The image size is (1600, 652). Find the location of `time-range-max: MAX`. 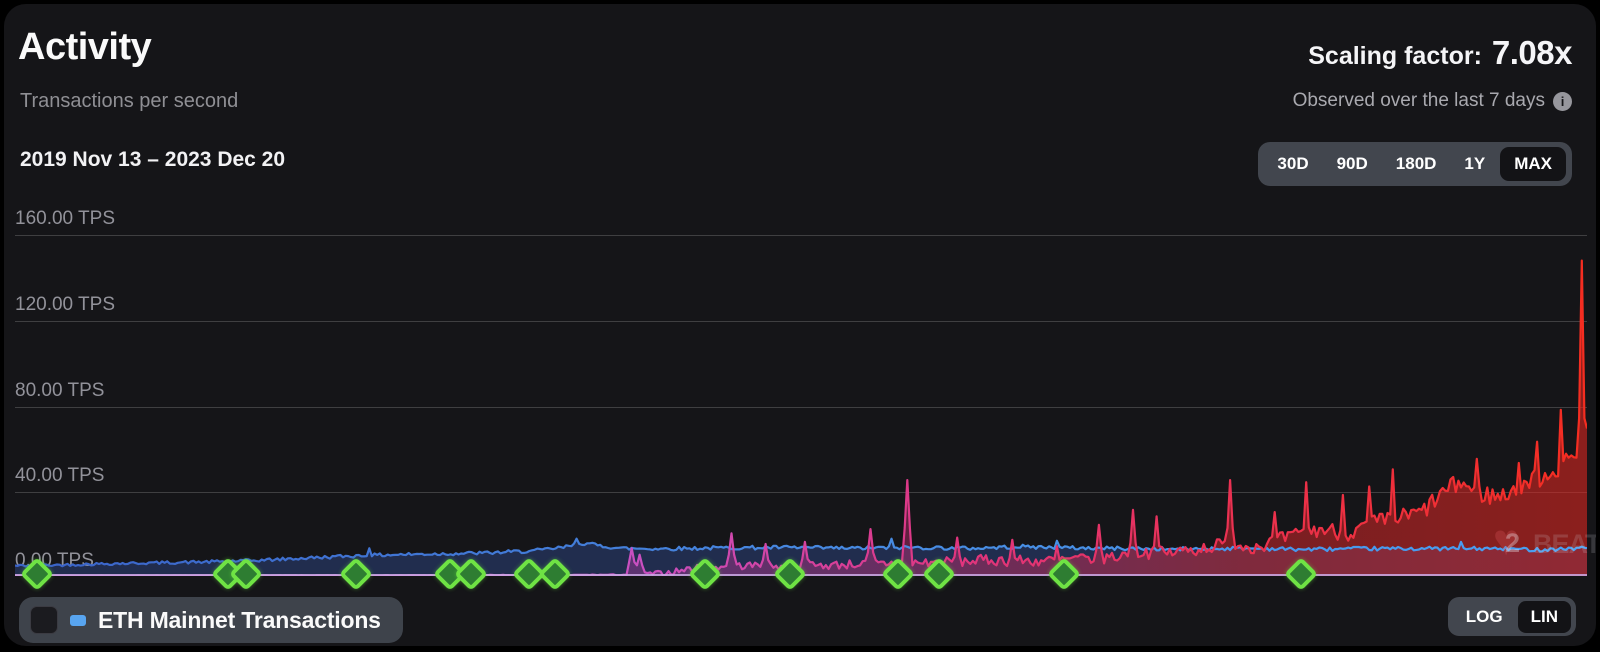

time-range-max: MAX is located at coordinates (1533, 164).